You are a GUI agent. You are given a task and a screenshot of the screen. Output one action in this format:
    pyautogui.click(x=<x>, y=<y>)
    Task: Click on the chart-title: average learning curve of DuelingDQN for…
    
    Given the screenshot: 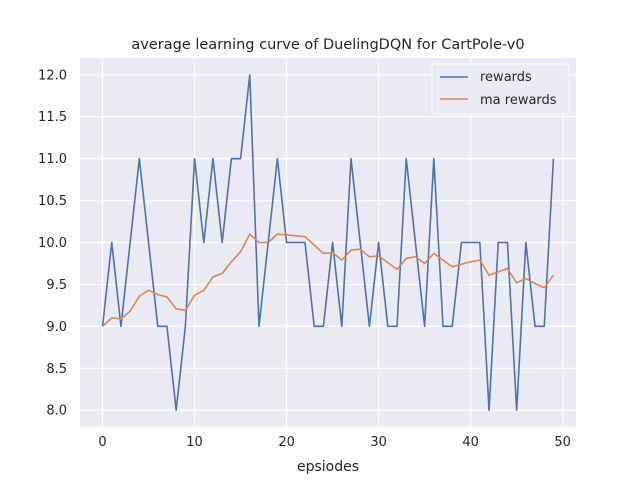 What is the action you would take?
    pyautogui.click(x=327, y=45)
    